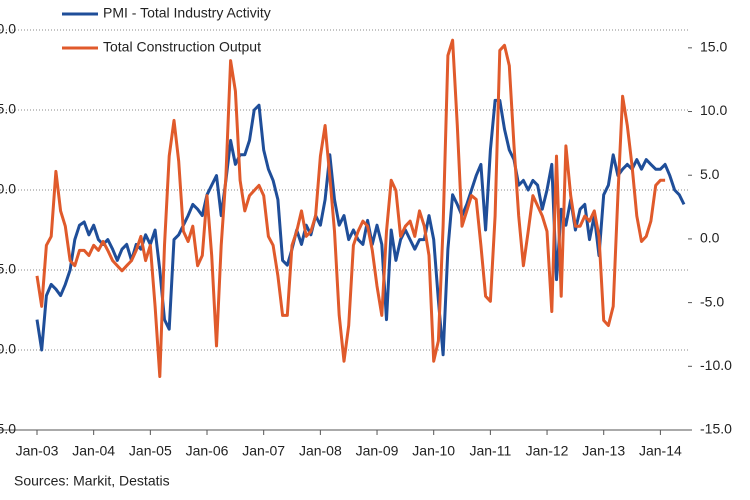 This screenshot has width=750, height=500. I want to click on y2-tick-label: -5.0, so click(712, 301).